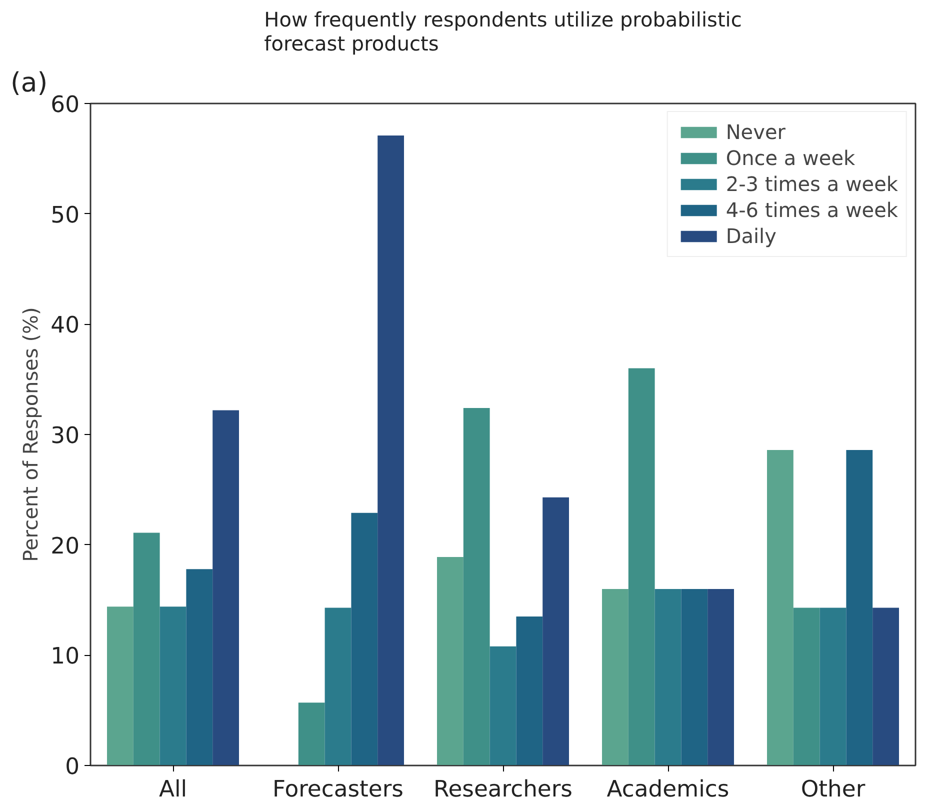  What do you see at coordinates (30, 434) in the screenshot?
I see `y-axis-title: Percent of Responses (%)` at bounding box center [30, 434].